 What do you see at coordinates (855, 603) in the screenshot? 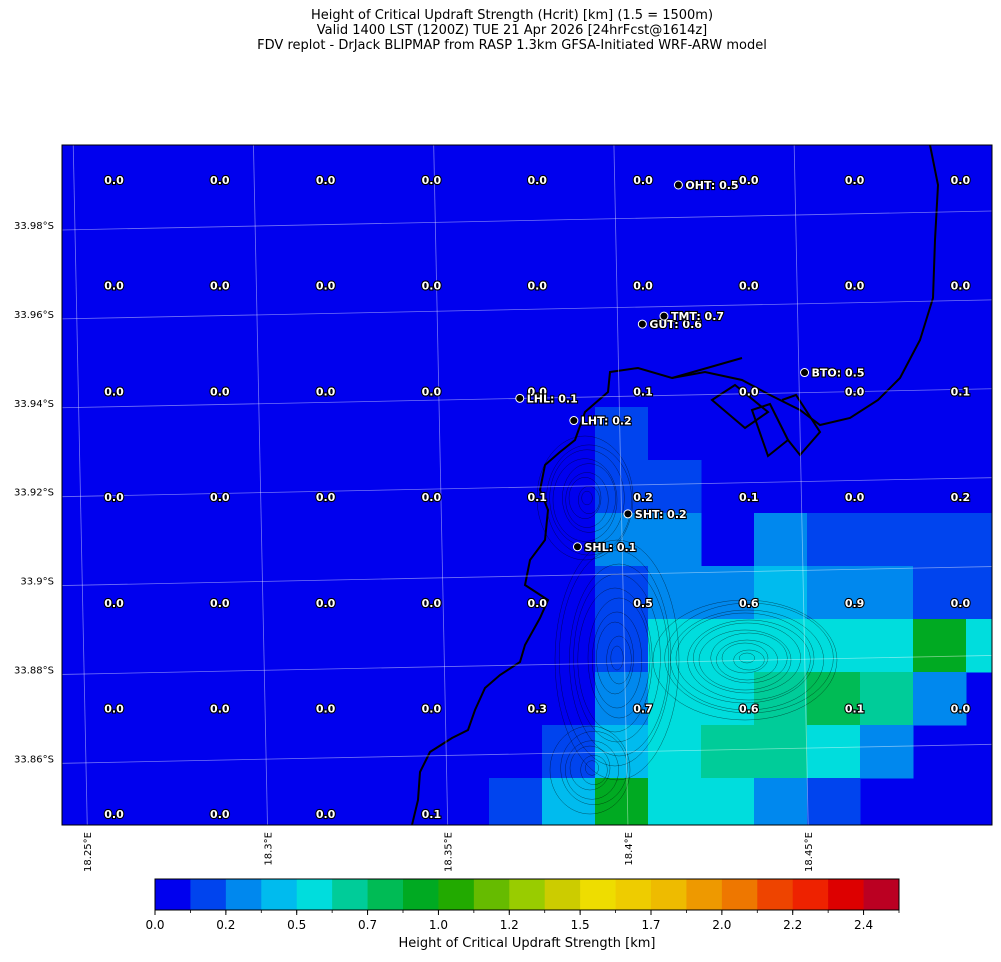
I see `grid-value-label: 0.9` at bounding box center [855, 603].